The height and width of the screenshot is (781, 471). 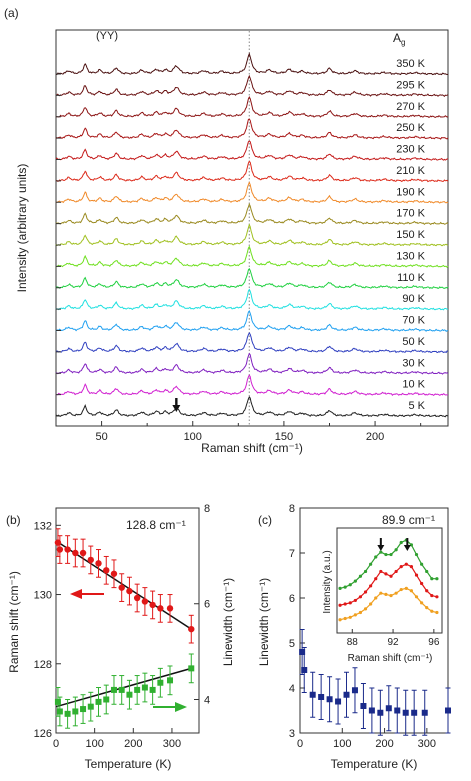 What do you see at coordinates (413, 385) in the screenshot?
I see `temperature-label: 10 K` at bounding box center [413, 385].